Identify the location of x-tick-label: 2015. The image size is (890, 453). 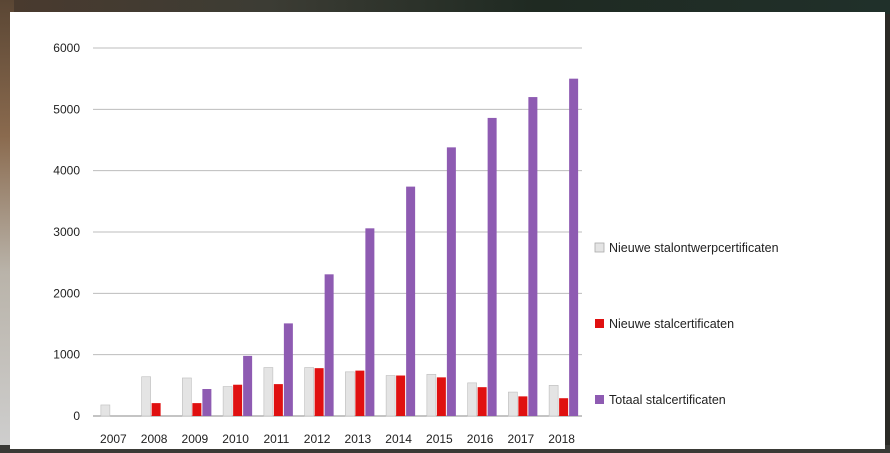
(439, 439).